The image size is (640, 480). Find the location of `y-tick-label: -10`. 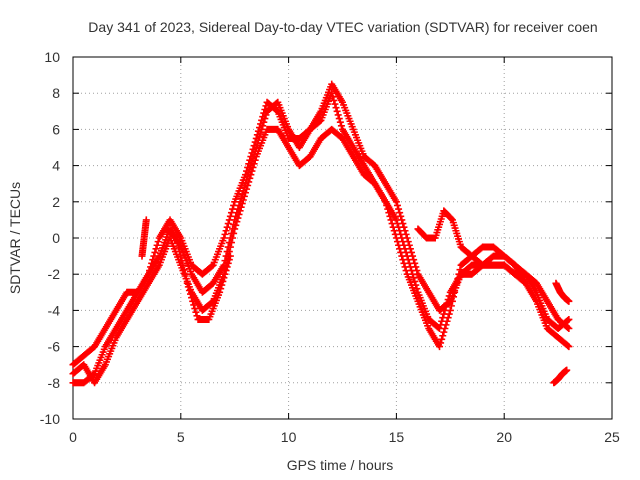

y-tick-label: -10 is located at coordinates (50, 419).